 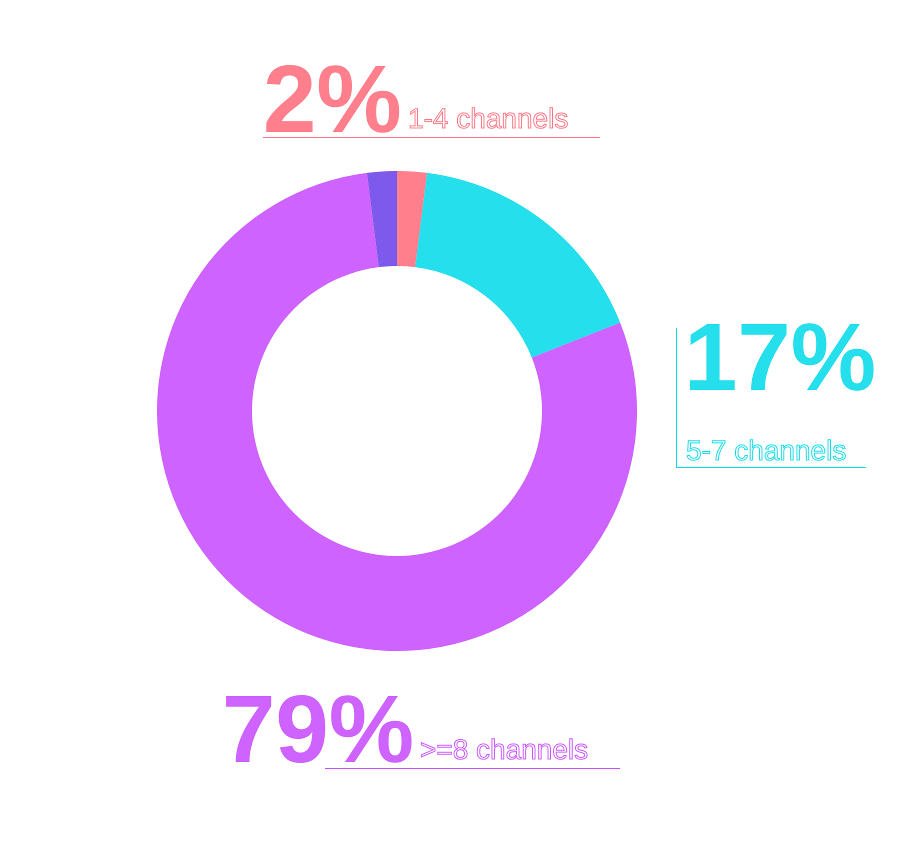 I want to click on slice-label: 1-4 channels, so click(x=488, y=118).